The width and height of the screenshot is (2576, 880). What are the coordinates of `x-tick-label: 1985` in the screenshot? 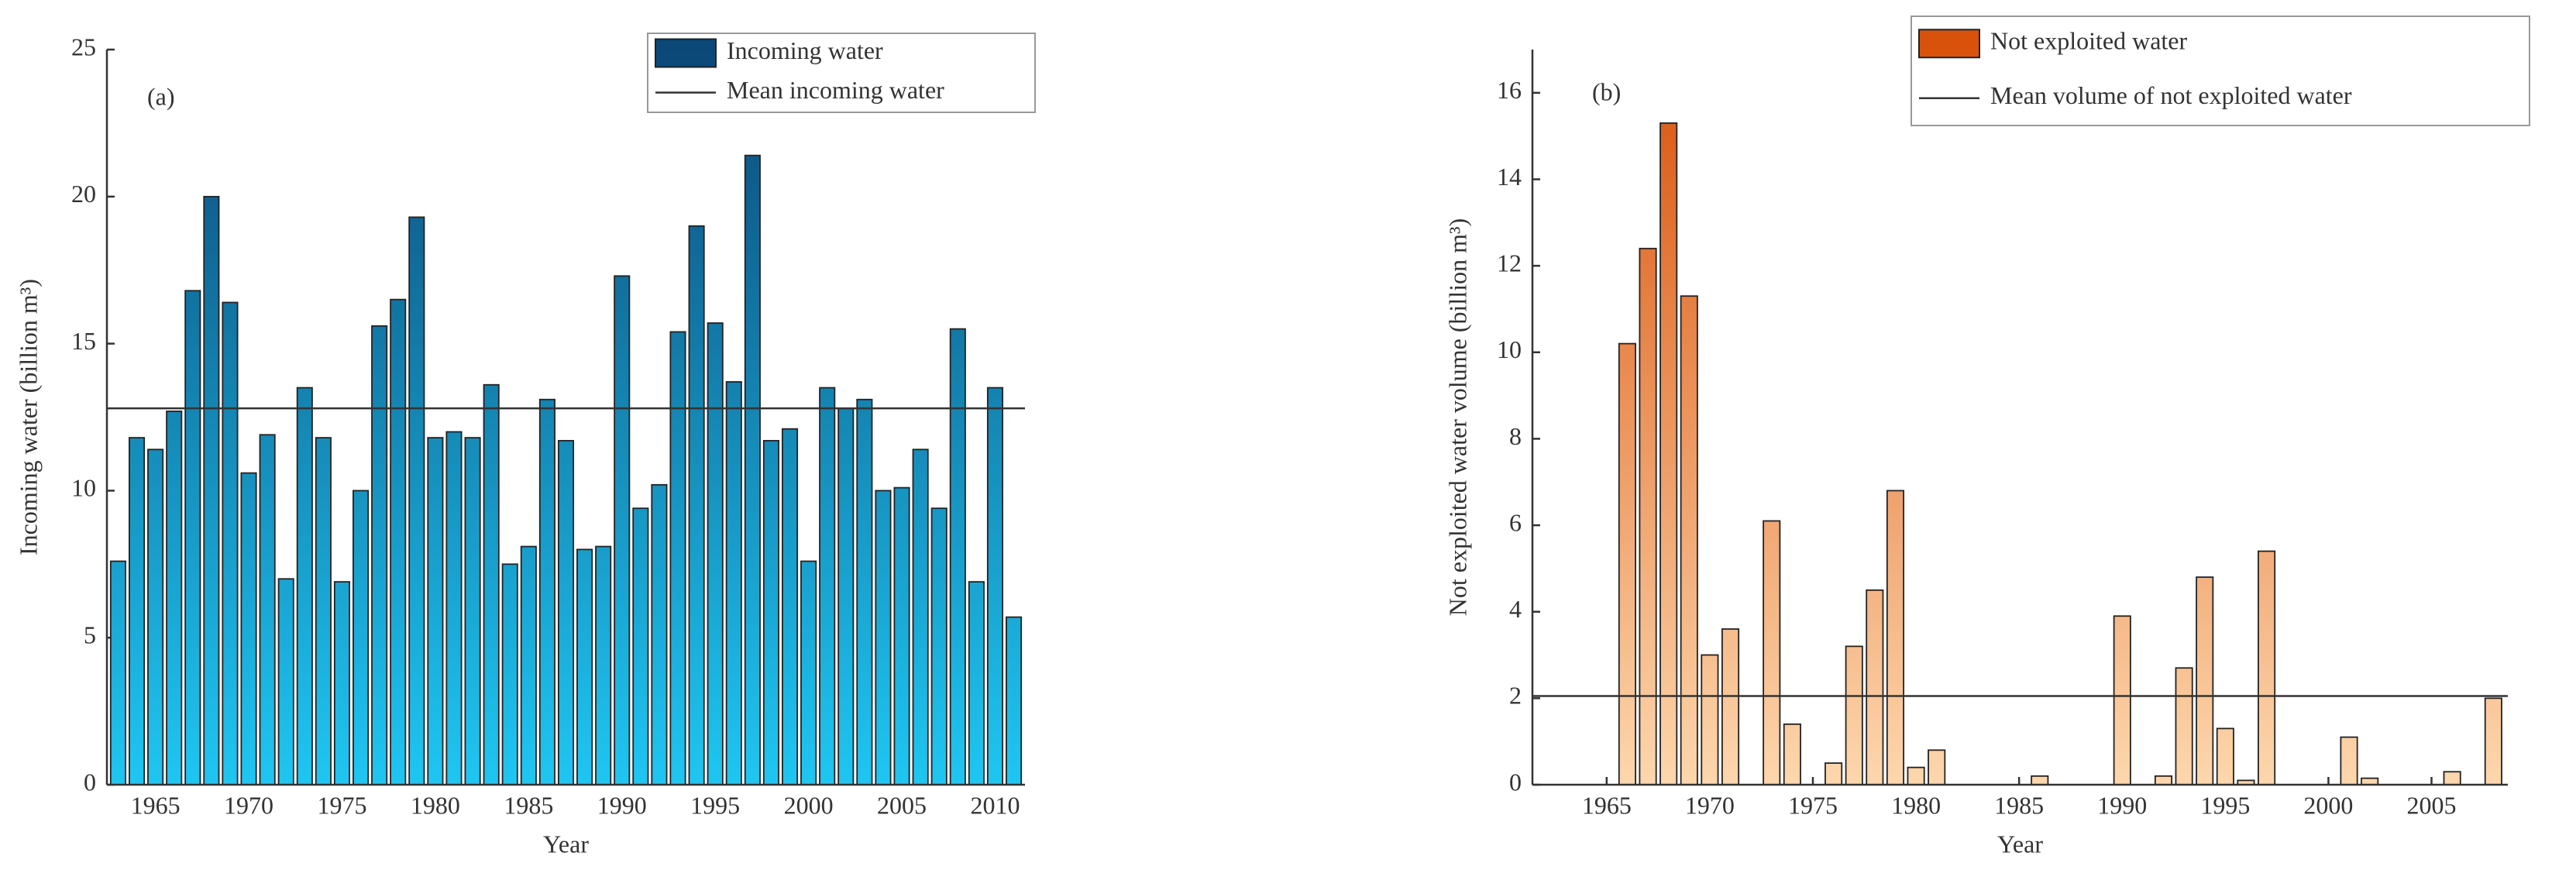 It's located at (528, 805).